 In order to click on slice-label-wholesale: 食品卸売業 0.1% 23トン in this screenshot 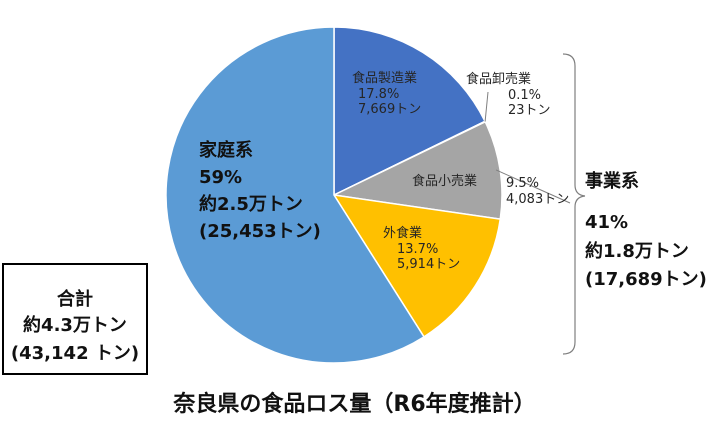, I will do `click(508, 95)`.